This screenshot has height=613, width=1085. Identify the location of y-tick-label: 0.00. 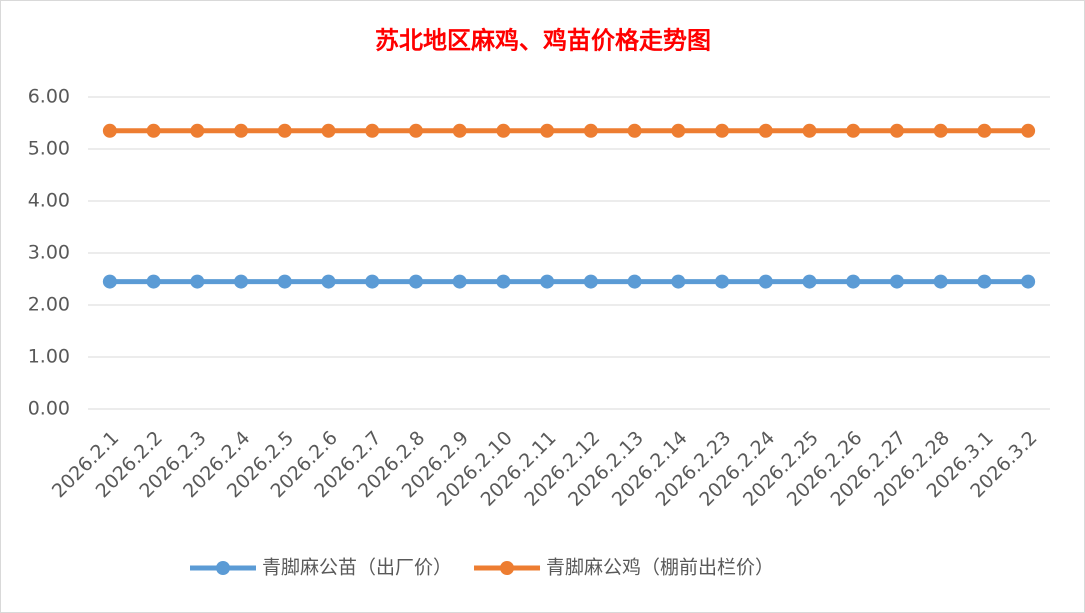
(49, 409).